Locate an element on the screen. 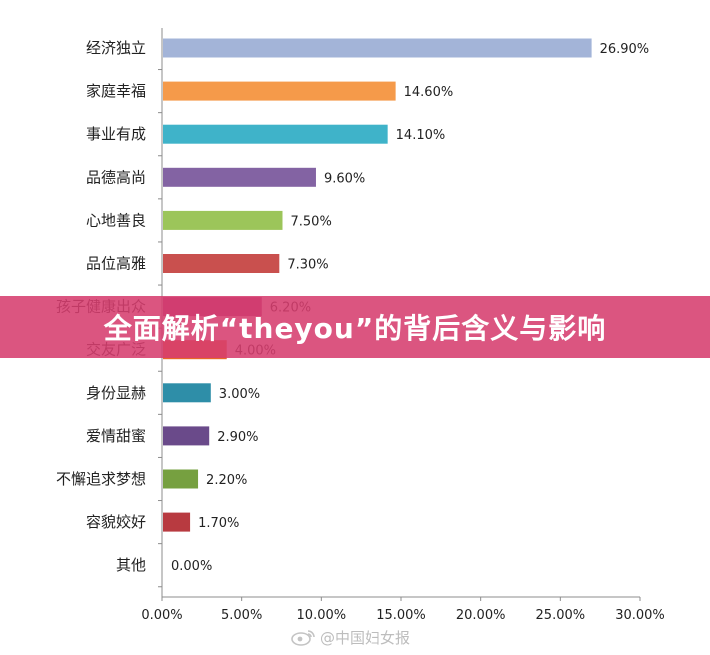 This screenshot has width=710, height=655. data-label: 3.00% is located at coordinates (239, 394).